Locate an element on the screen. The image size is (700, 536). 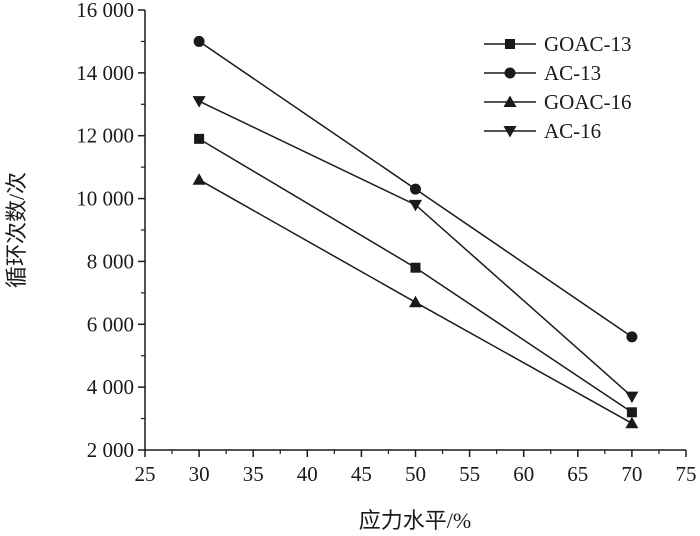
y-axis-title: 循环次数/次 is located at coordinates (16, 230).